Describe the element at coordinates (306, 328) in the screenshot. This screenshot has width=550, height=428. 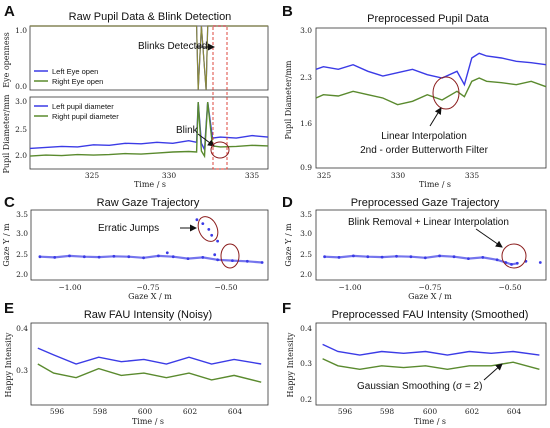
I see `panel-f-ytick: 0.4` at that location.